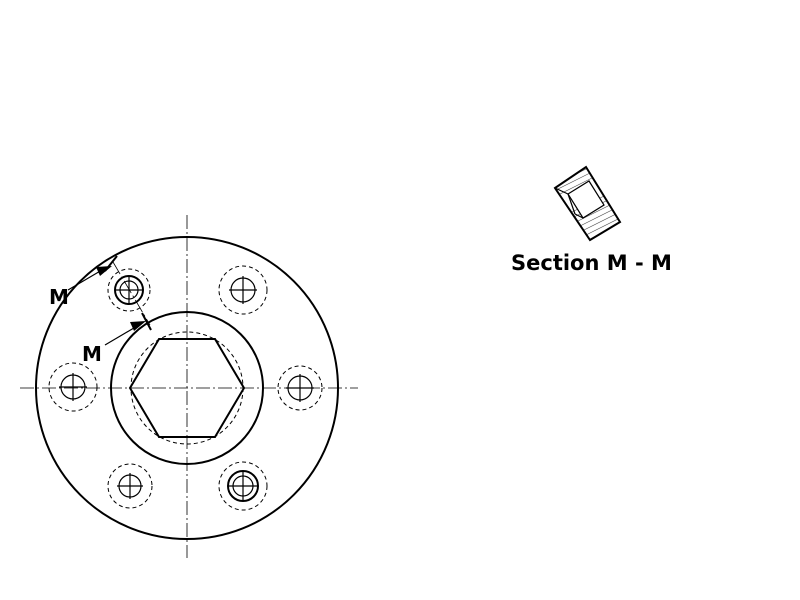 Image resolution: width=800 pixels, height=600 pixels. Describe the element at coordinates (128, 329) in the screenshot. I see `cut-marker-inner` at that location.